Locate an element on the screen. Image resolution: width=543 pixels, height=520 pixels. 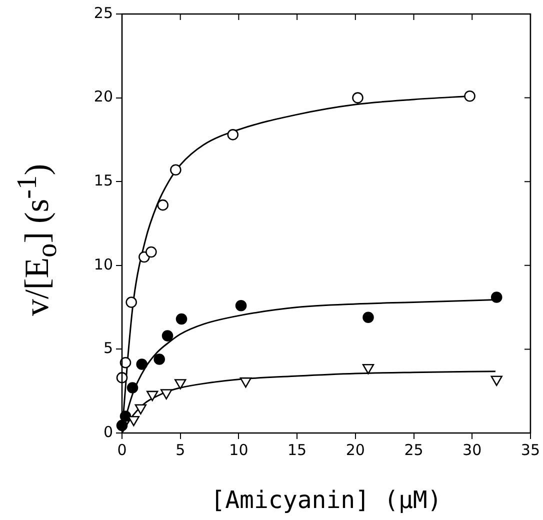
x-tick-label: 10 is located at coordinates (238, 449).